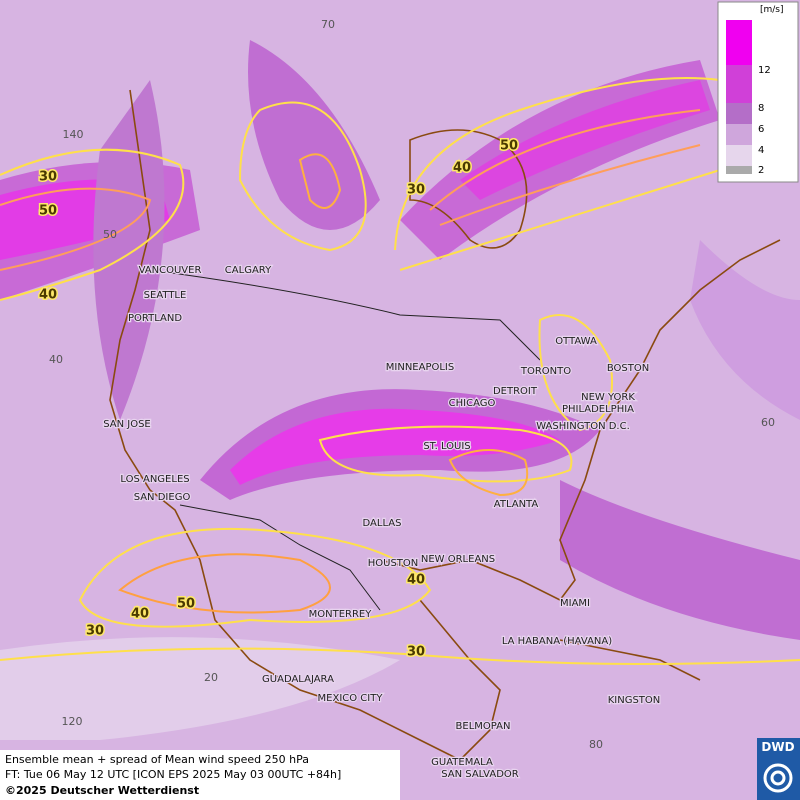 The height and width of the screenshot is (800, 800). What do you see at coordinates (761, 108) in the screenshot?
I see `legend-label: 8` at bounding box center [761, 108].